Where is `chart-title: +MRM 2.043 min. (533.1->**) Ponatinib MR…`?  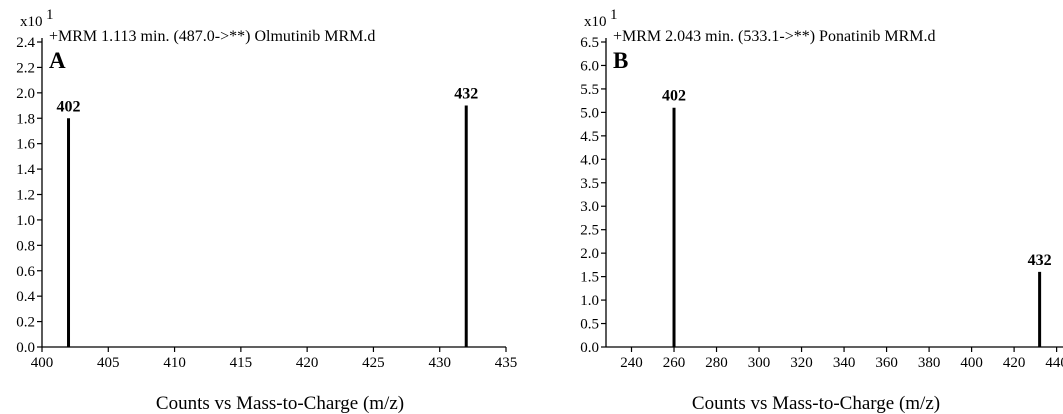 chart-title: +MRM 2.043 min. (533.1->**) Ponatinib MR… is located at coordinates (774, 36).